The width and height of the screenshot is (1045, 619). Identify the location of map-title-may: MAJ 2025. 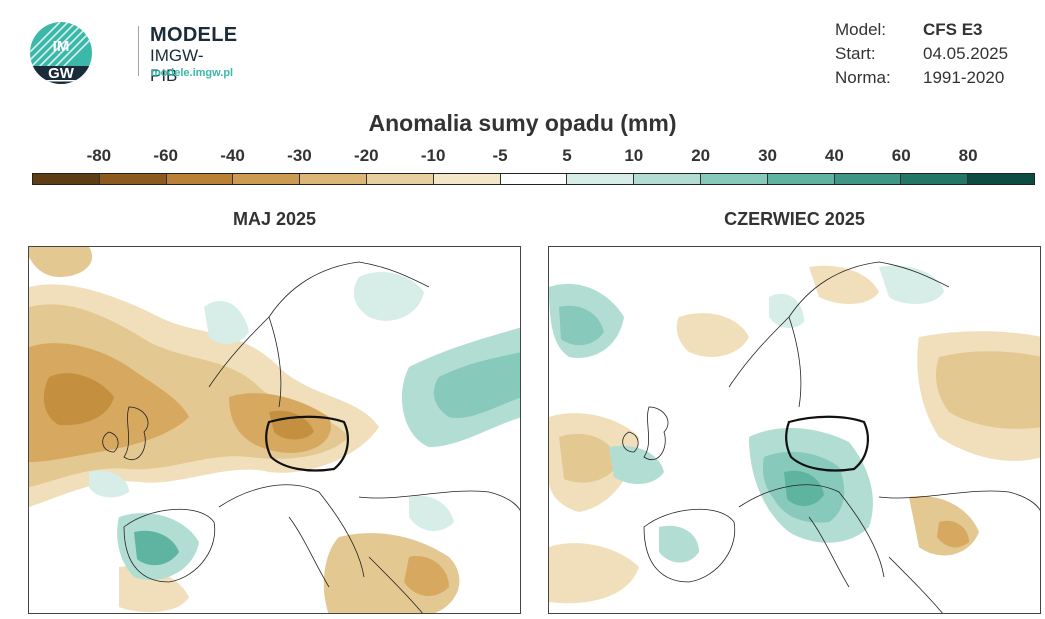
(274, 219).